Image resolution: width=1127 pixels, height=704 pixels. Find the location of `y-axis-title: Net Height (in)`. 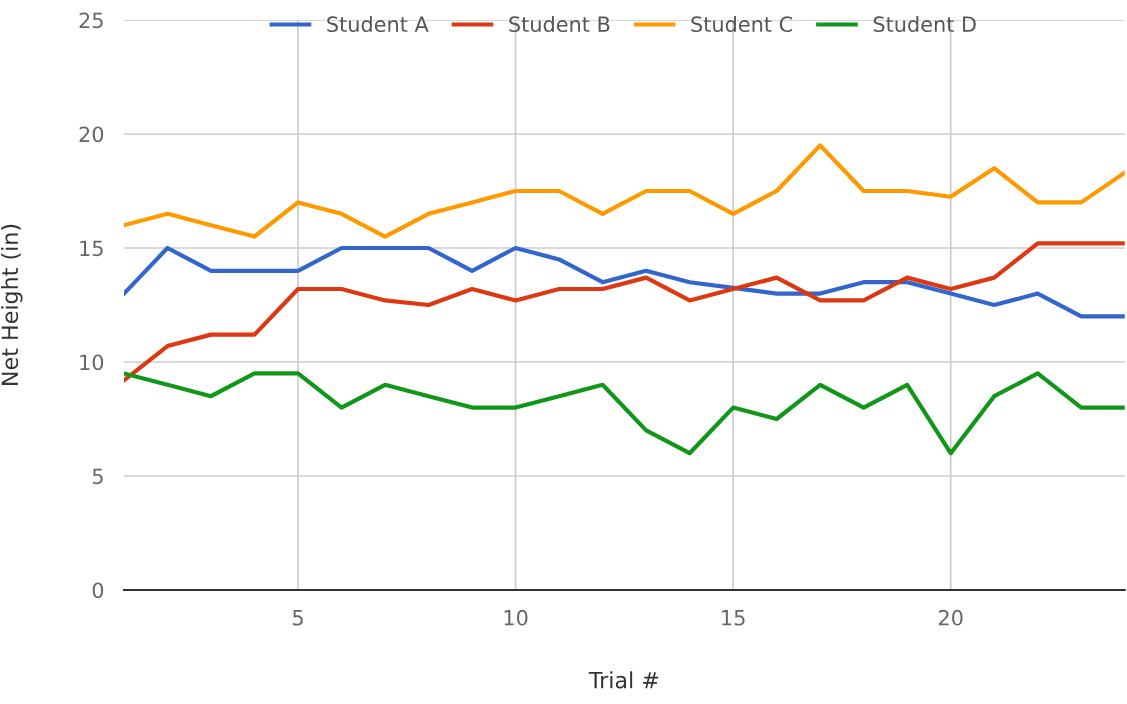

y-axis-title: Net Height (in) is located at coordinates (11, 304).